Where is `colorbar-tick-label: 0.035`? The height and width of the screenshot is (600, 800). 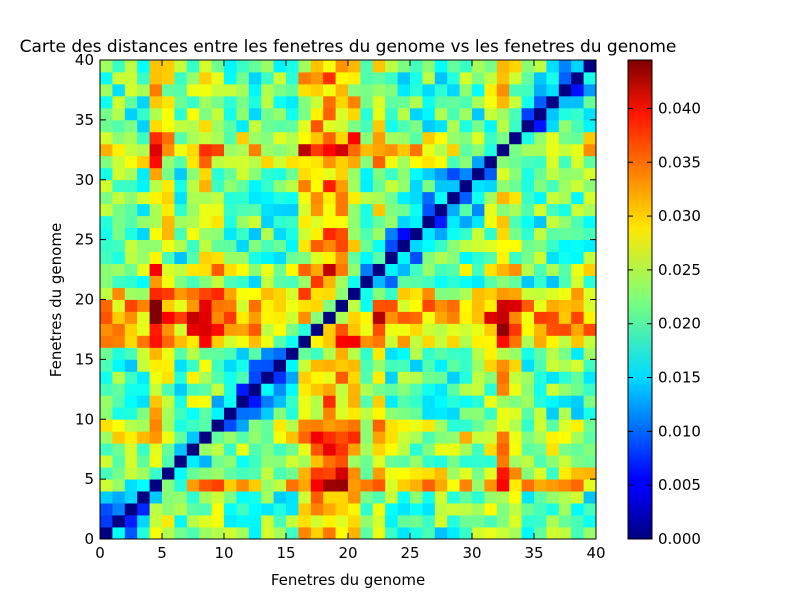
colorbar-tick-label: 0.035 is located at coordinates (679, 162).